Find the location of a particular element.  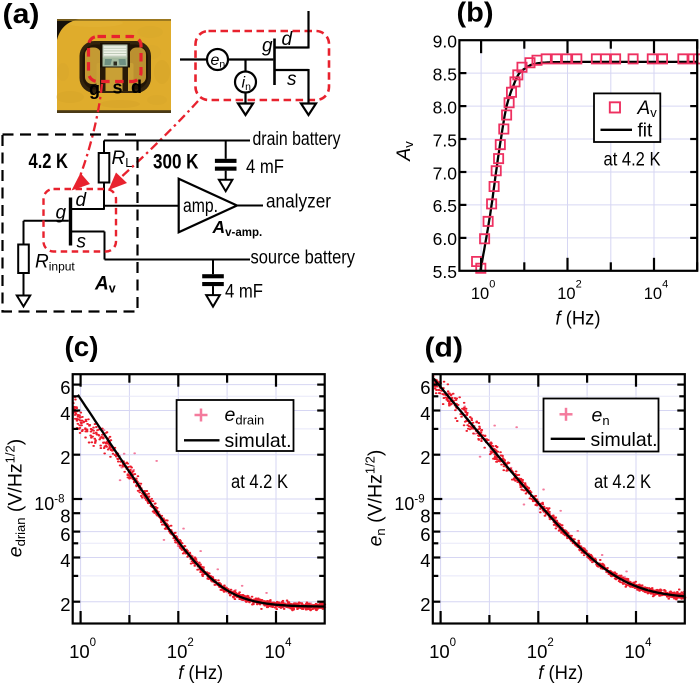

svg-text: fit is located at coordinates (646, 131).